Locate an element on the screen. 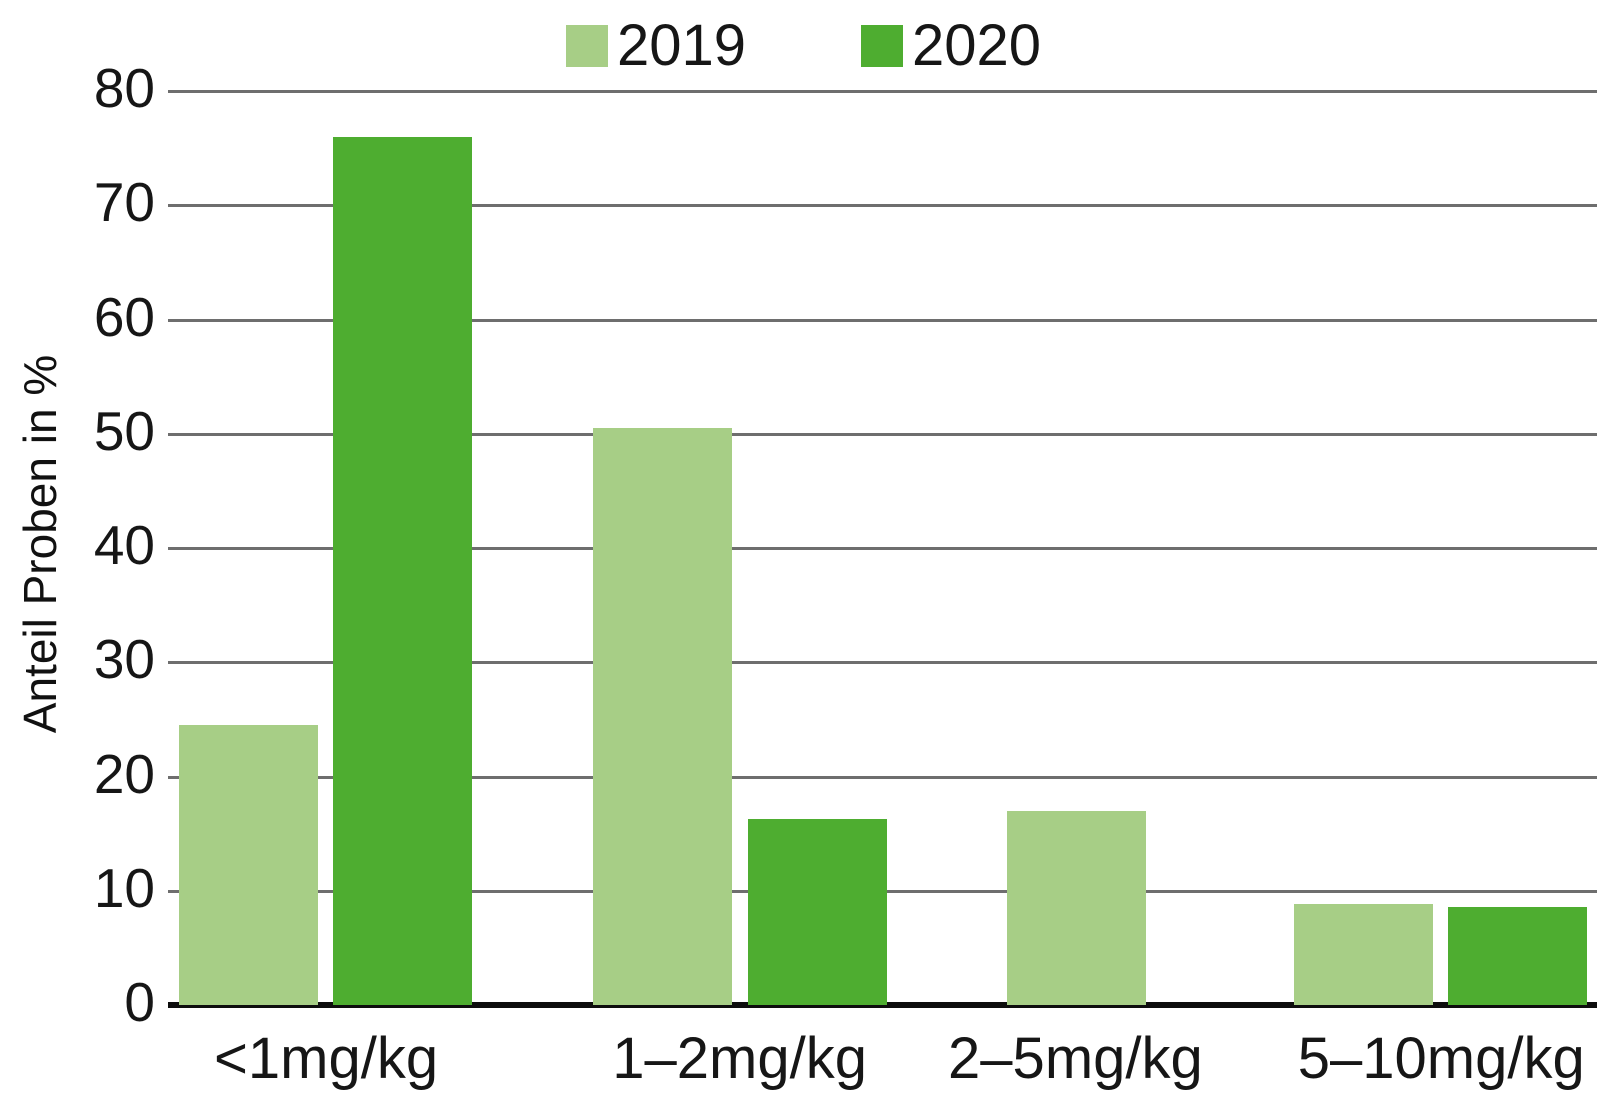 This screenshot has width=1600, height=1102. legend-item-2019: 2019 is located at coordinates (656, 46).